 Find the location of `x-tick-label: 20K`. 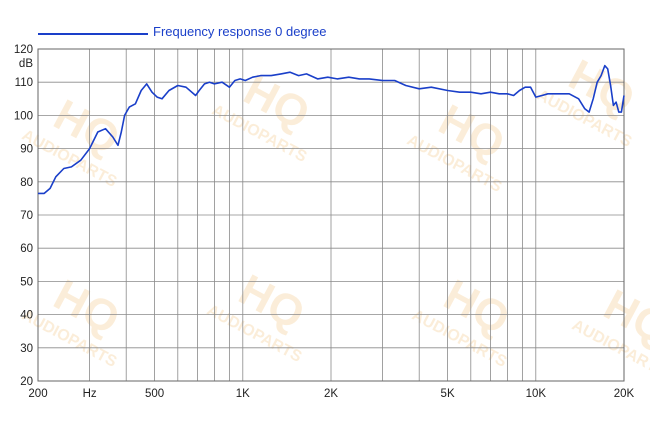

x-tick-label: 20K is located at coordinates (624, 394).